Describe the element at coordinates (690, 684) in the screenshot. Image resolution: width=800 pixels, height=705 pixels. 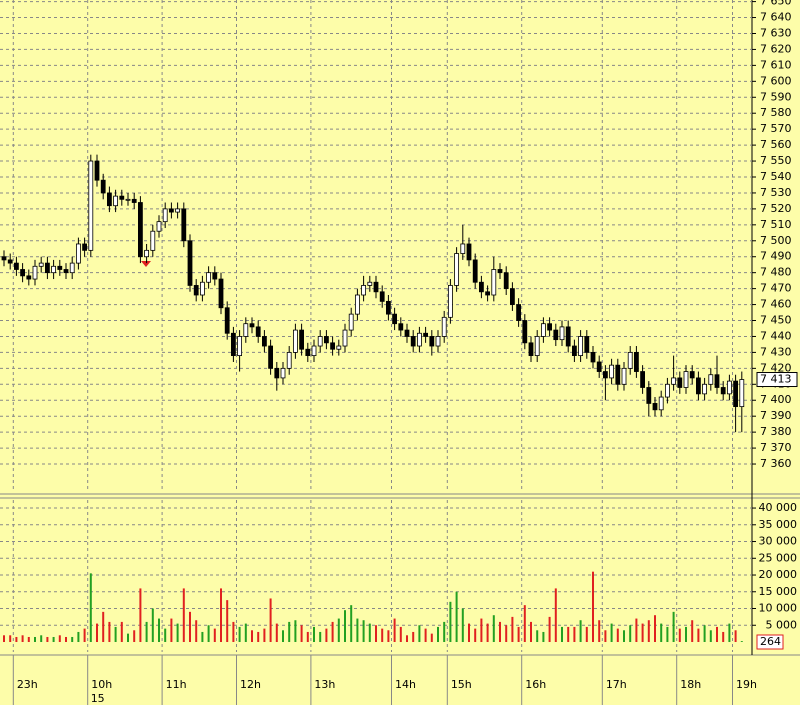
I see `x-tick-label: 18h` at that location.